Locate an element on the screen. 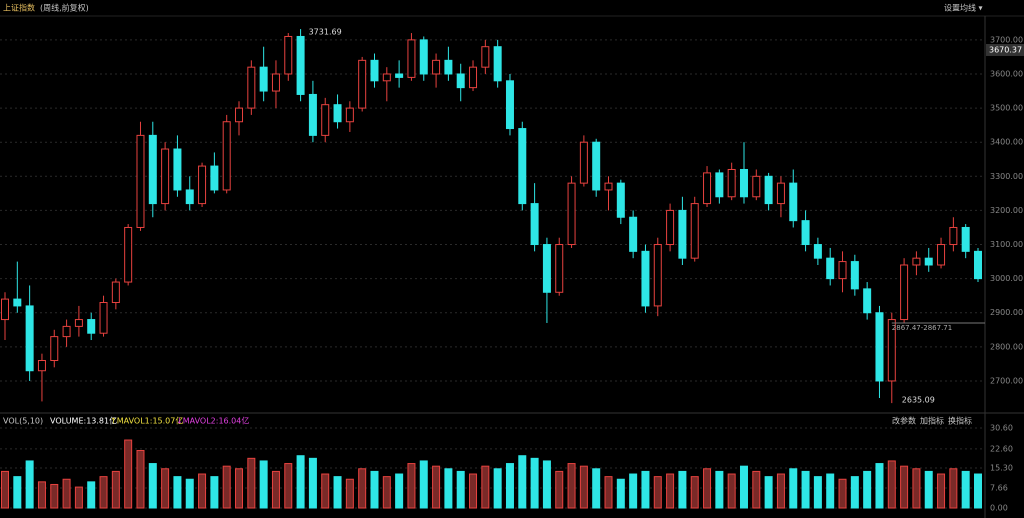 The image size is (1024, 518). ma-settings: 设置均线 ▾ is located at coordinates (963, 8).